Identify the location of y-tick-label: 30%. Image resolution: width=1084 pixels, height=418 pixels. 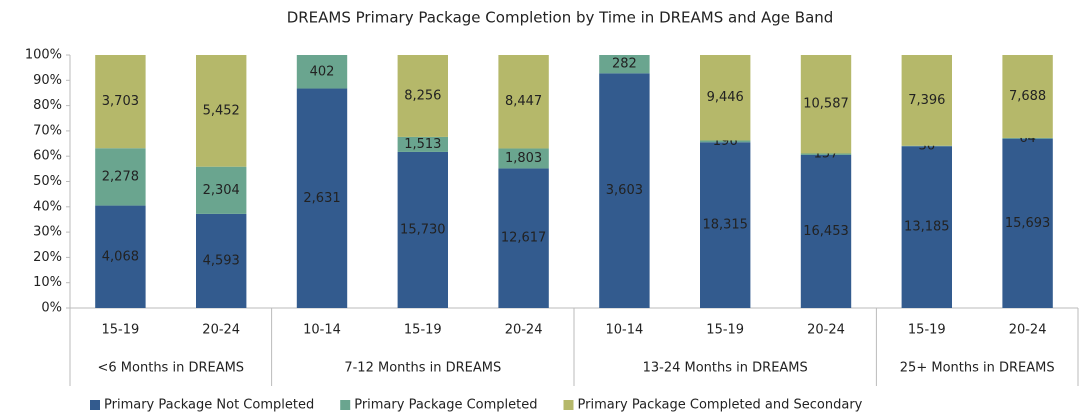
(47, 232).